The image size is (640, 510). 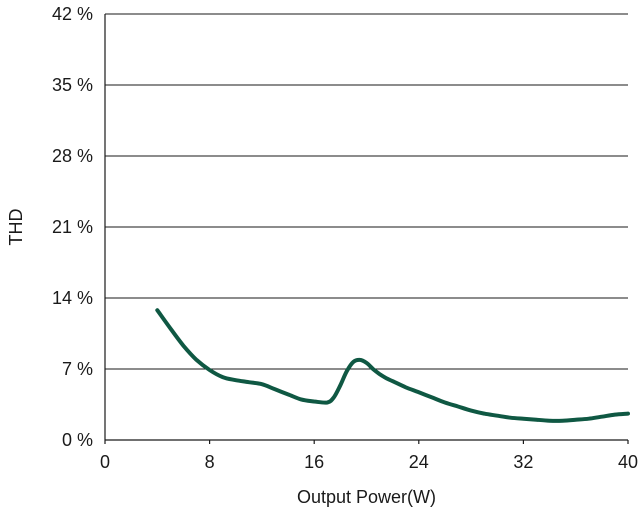 I want to click on x-tick-labels: 0 8 16 24 32 40, so click(x=369, y=462).